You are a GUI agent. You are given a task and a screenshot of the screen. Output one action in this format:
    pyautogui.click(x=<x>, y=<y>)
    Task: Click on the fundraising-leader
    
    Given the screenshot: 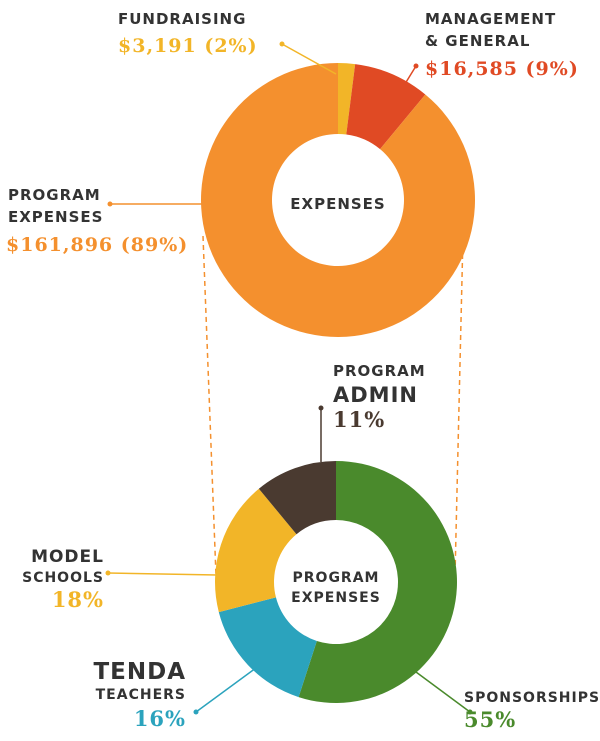 What is the action you would take?
    pyautogui.click(x=309, y=59)
    